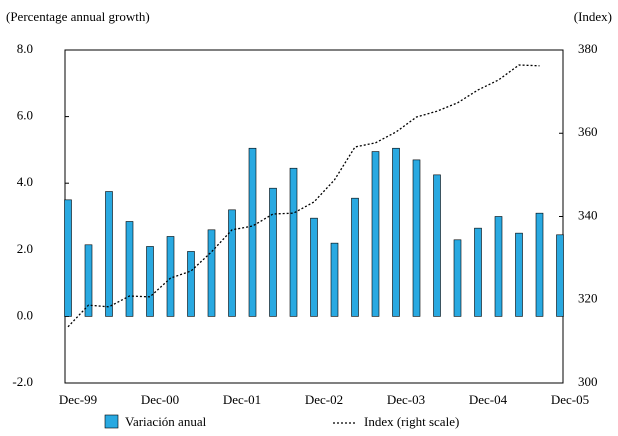 The width and height of the screenshot is (618, 436). I want to click on y-tick-label: 2.0, so click(25, 248).